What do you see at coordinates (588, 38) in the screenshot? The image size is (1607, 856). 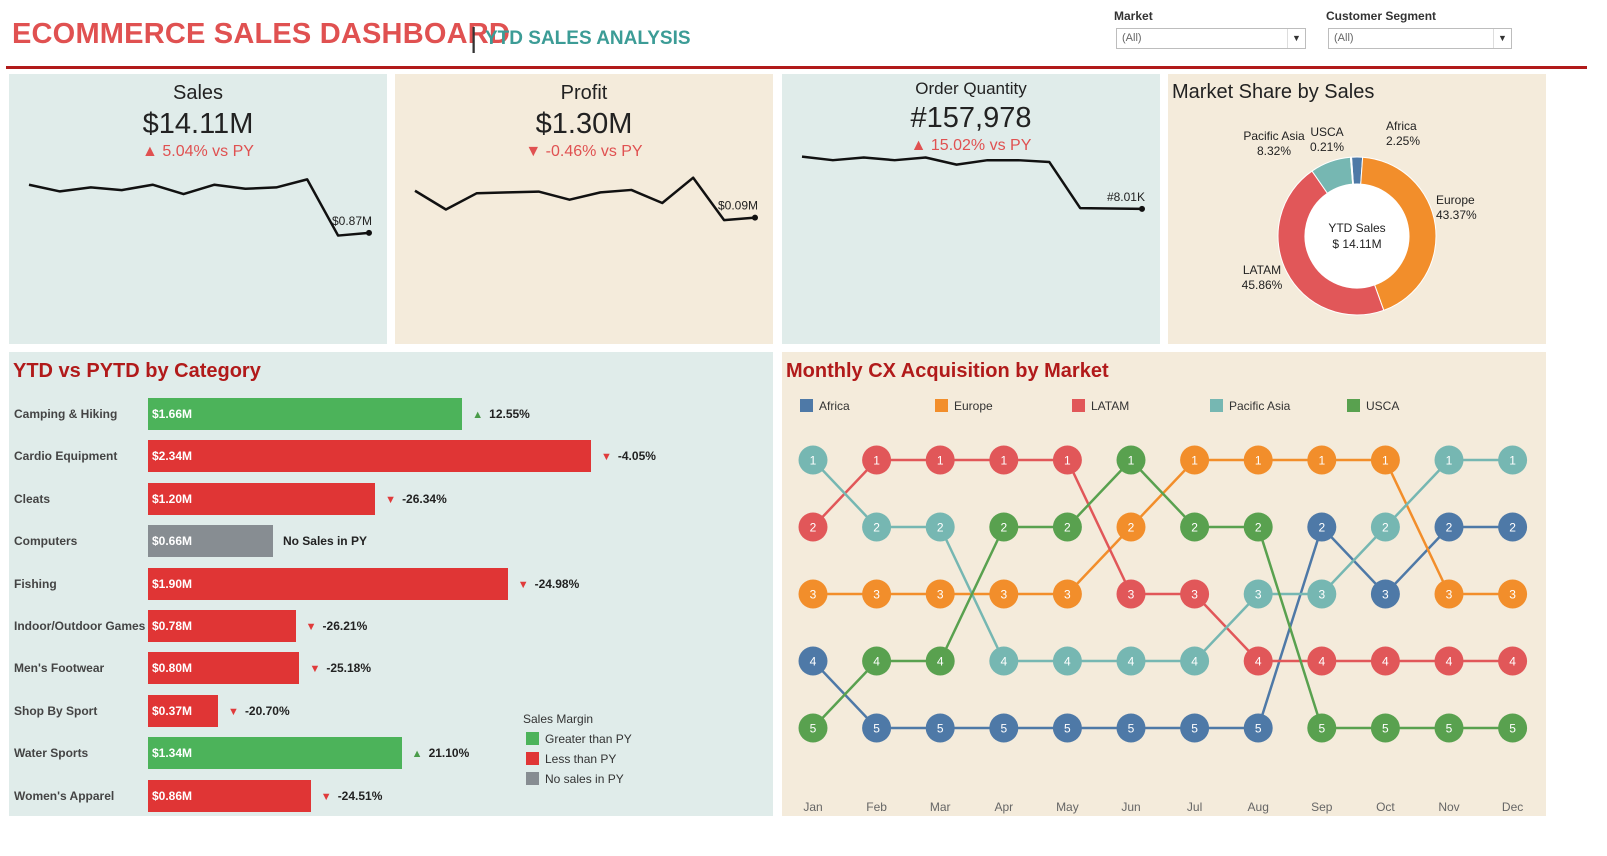 I see `page-subtitle: YTD SALES ANALYSIS` at bounding box center [588, 38].